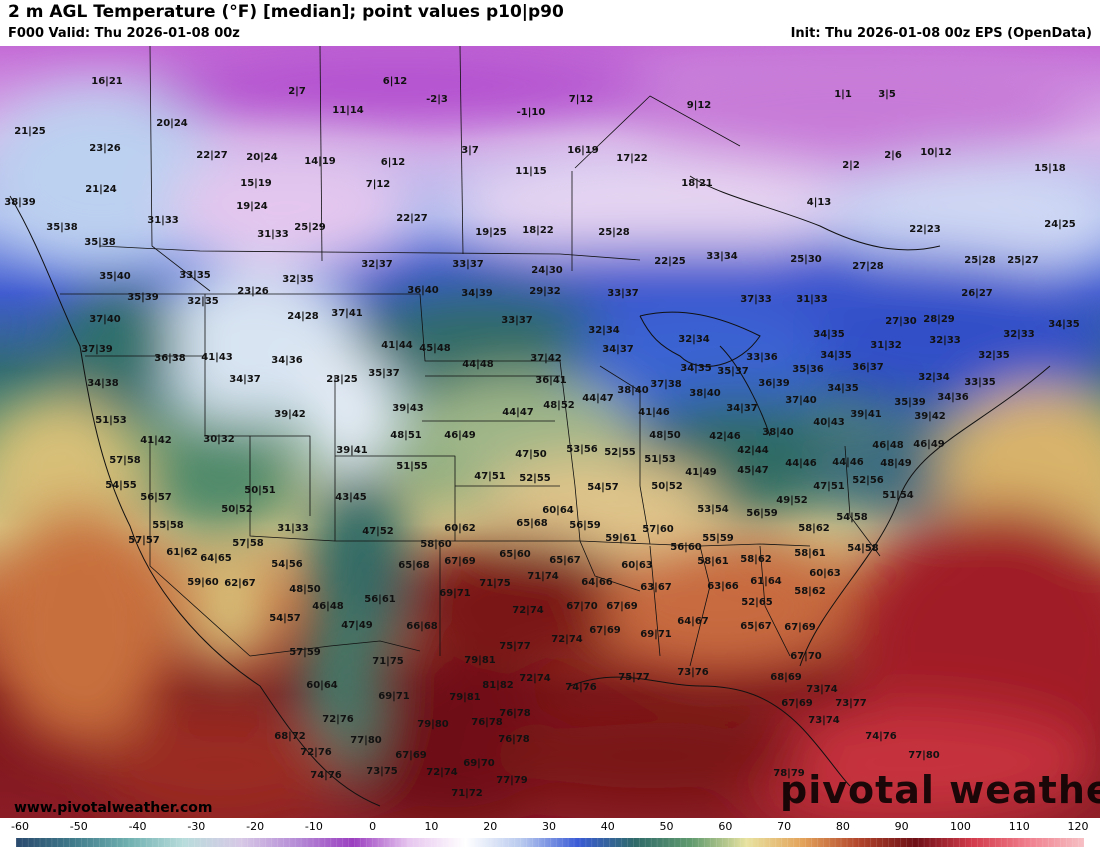 This screenshot has width=1100, height=850. What do you see at coordinates (287, 564) in the screenshot?
I see `point-value: 54|56` at bounding box center [287, 564].